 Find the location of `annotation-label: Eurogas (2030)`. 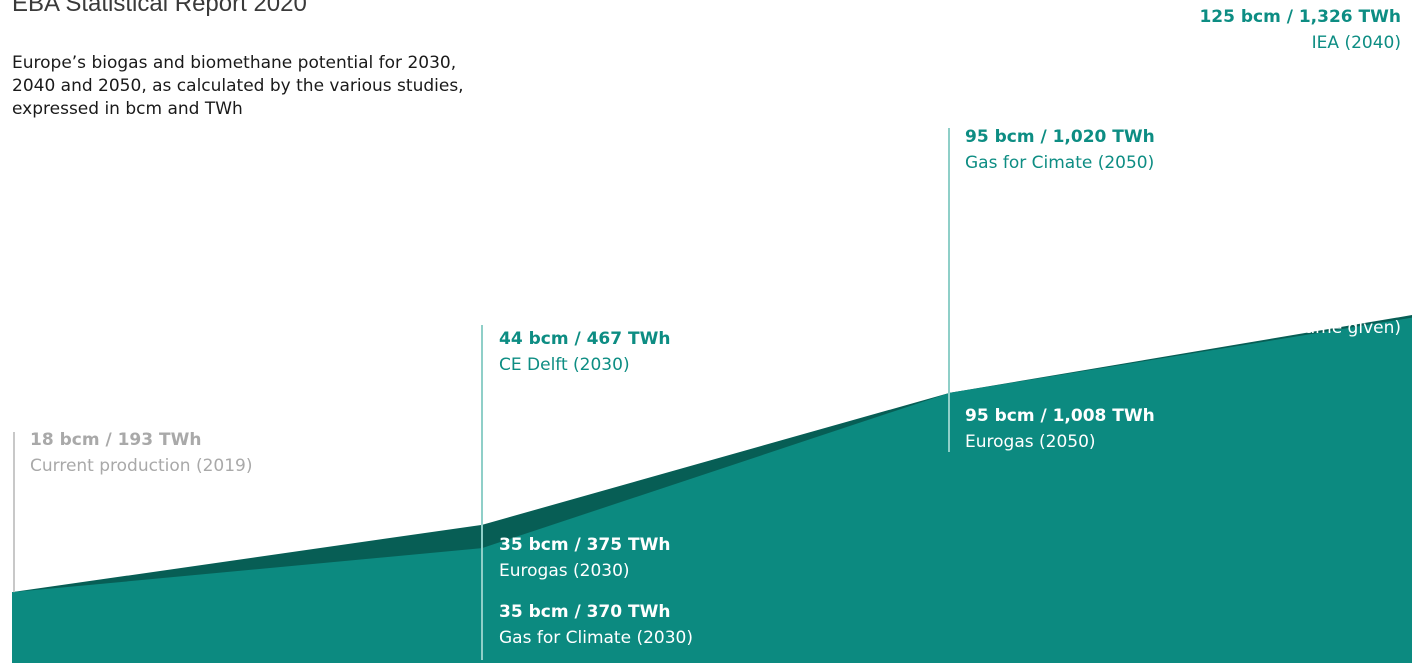

annotation-label: Eurogas (2030) is located at coordinates (564, 571).